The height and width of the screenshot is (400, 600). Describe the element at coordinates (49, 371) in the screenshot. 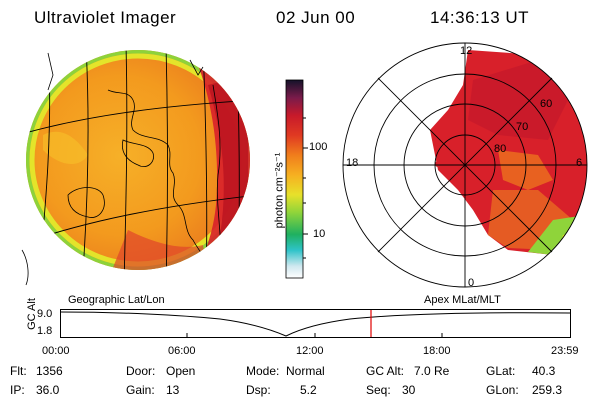

I see `flight-value: 1356` at that location.